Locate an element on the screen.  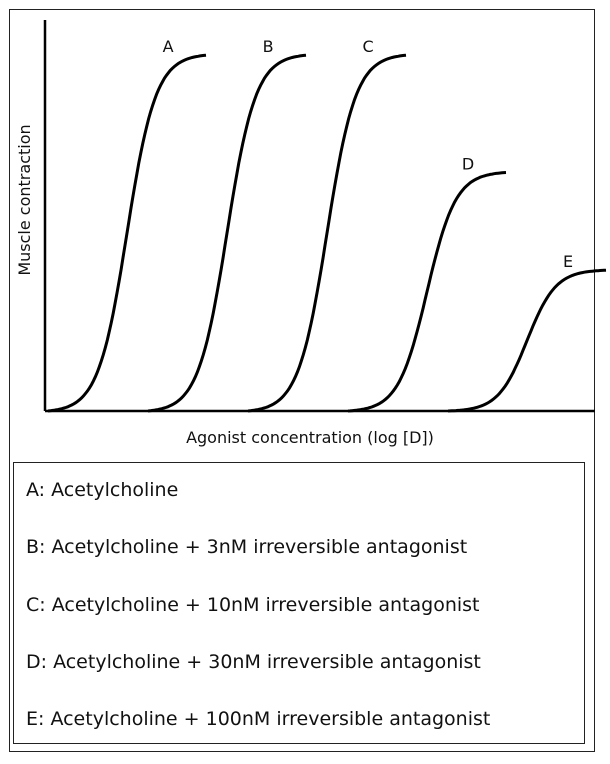
x-axis-label: Agonist concentration (log [D]) is located at coordinates (310, 437).